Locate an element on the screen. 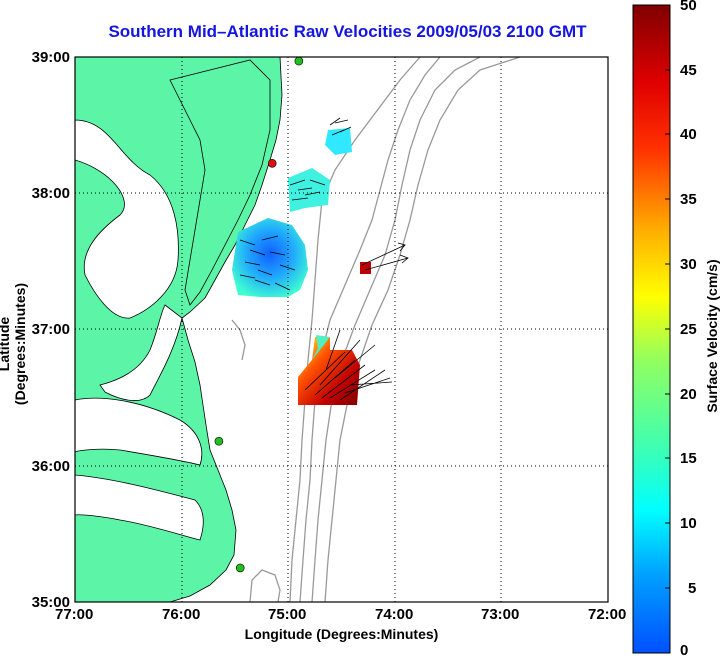 The height and width of the screenshot is (659, 724). colorbar-tick-label: 50 is located at coordinates (688, 7).